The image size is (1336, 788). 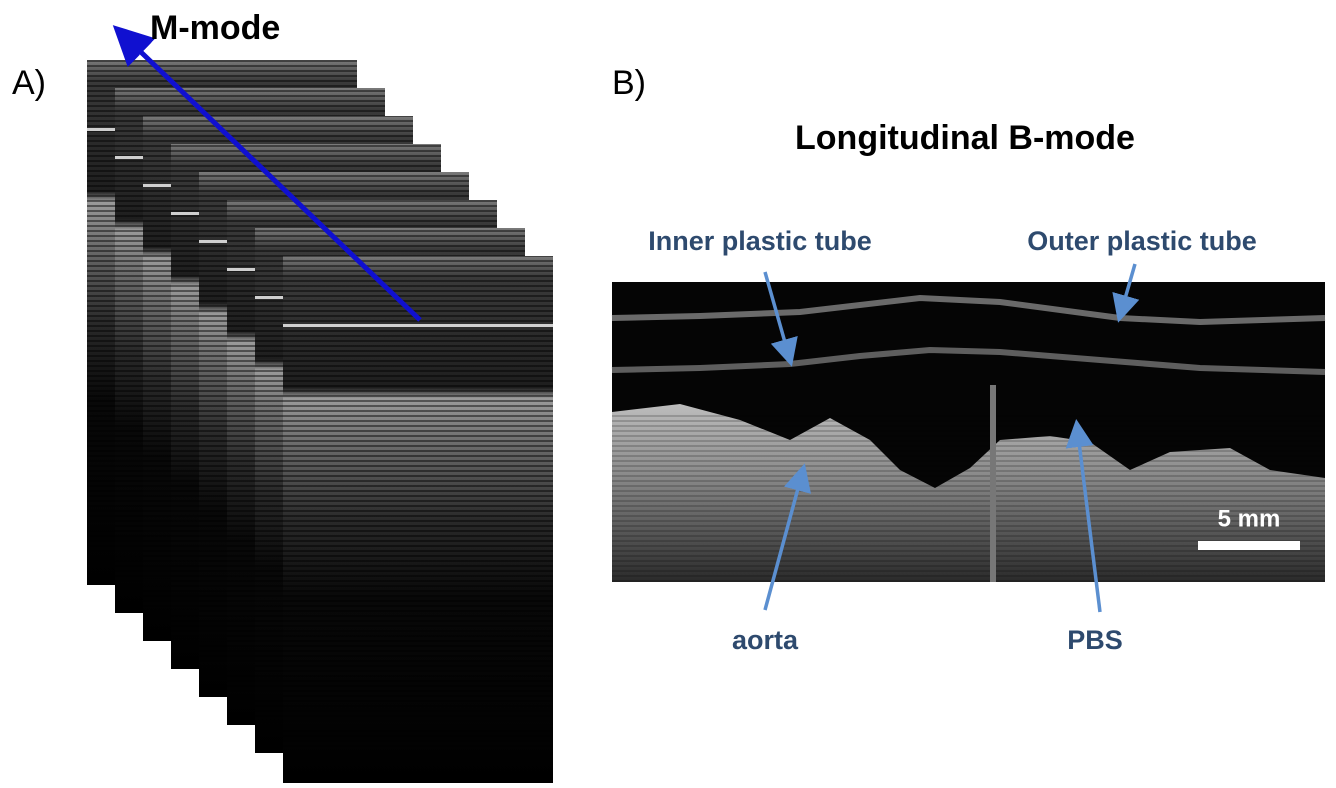 What do you see at coordinates (1249, 518) in the screenshot?
I see `scale-label: 5 mm` at bounding box center [1249, 518].